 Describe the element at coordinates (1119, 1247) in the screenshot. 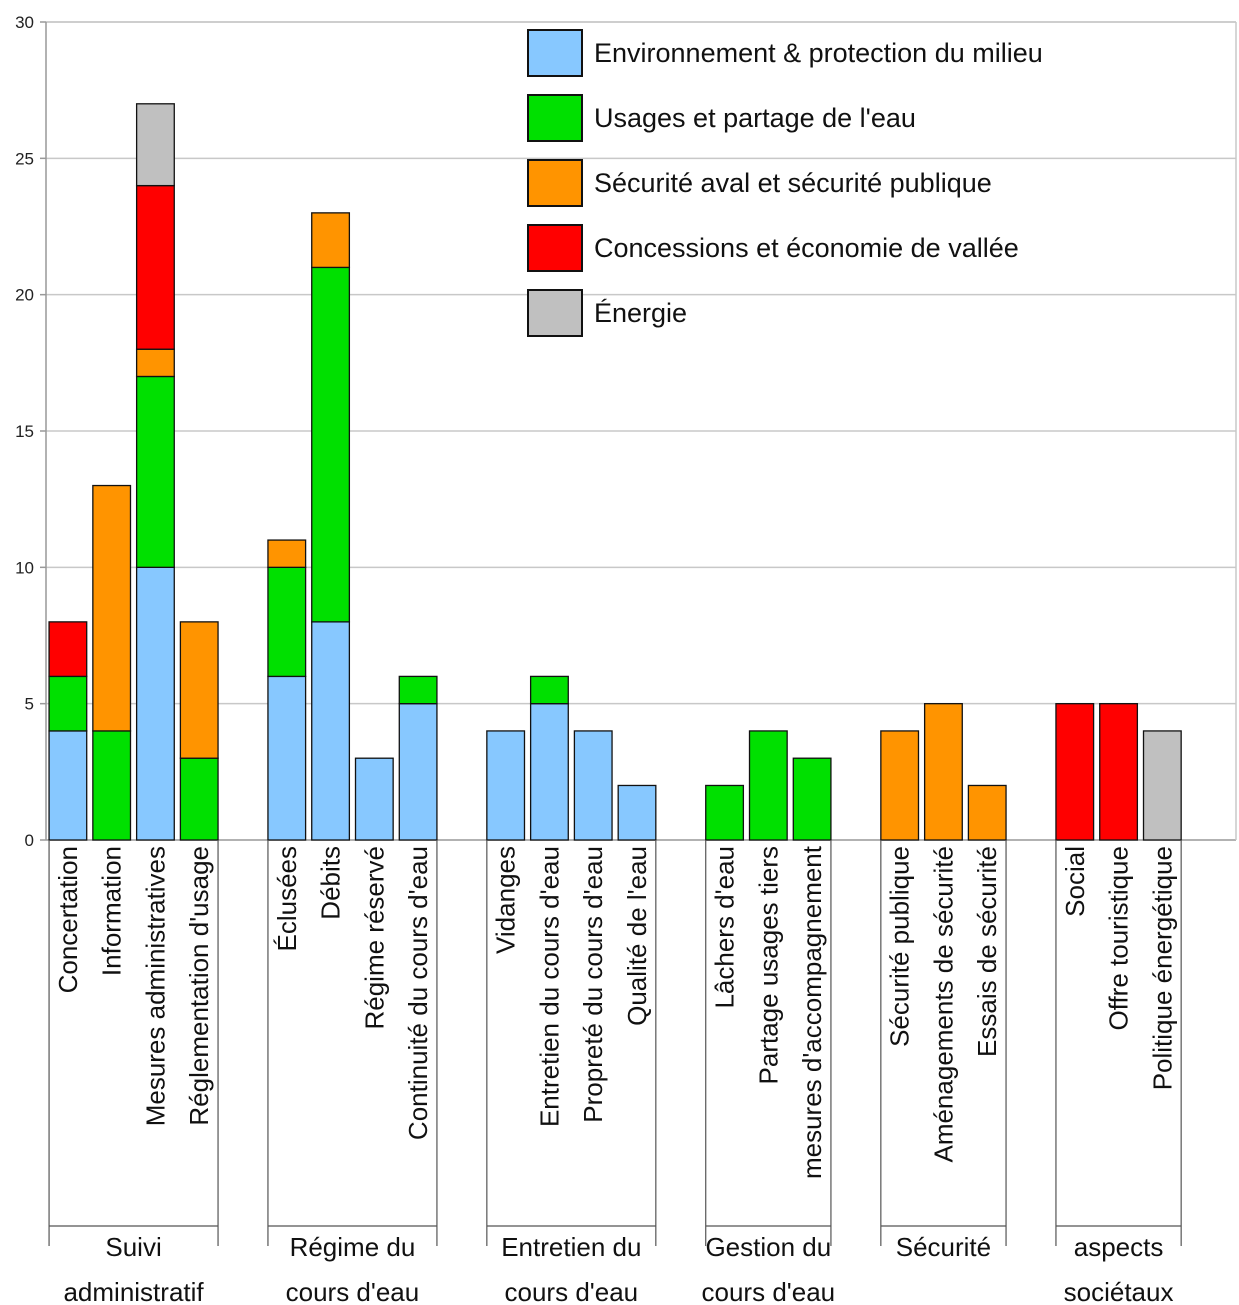

I see `group-label-aspects: aspects` at that location.